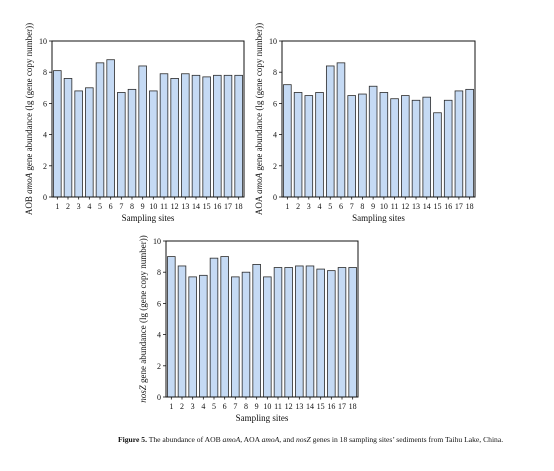 Image resolution: width=554 pixels, height=471 pixels. What do you see at coordinates (184, 439) in the screenshot?
I see `caption-text-1: The abundance of AOB` at bounding box center [184, 439].